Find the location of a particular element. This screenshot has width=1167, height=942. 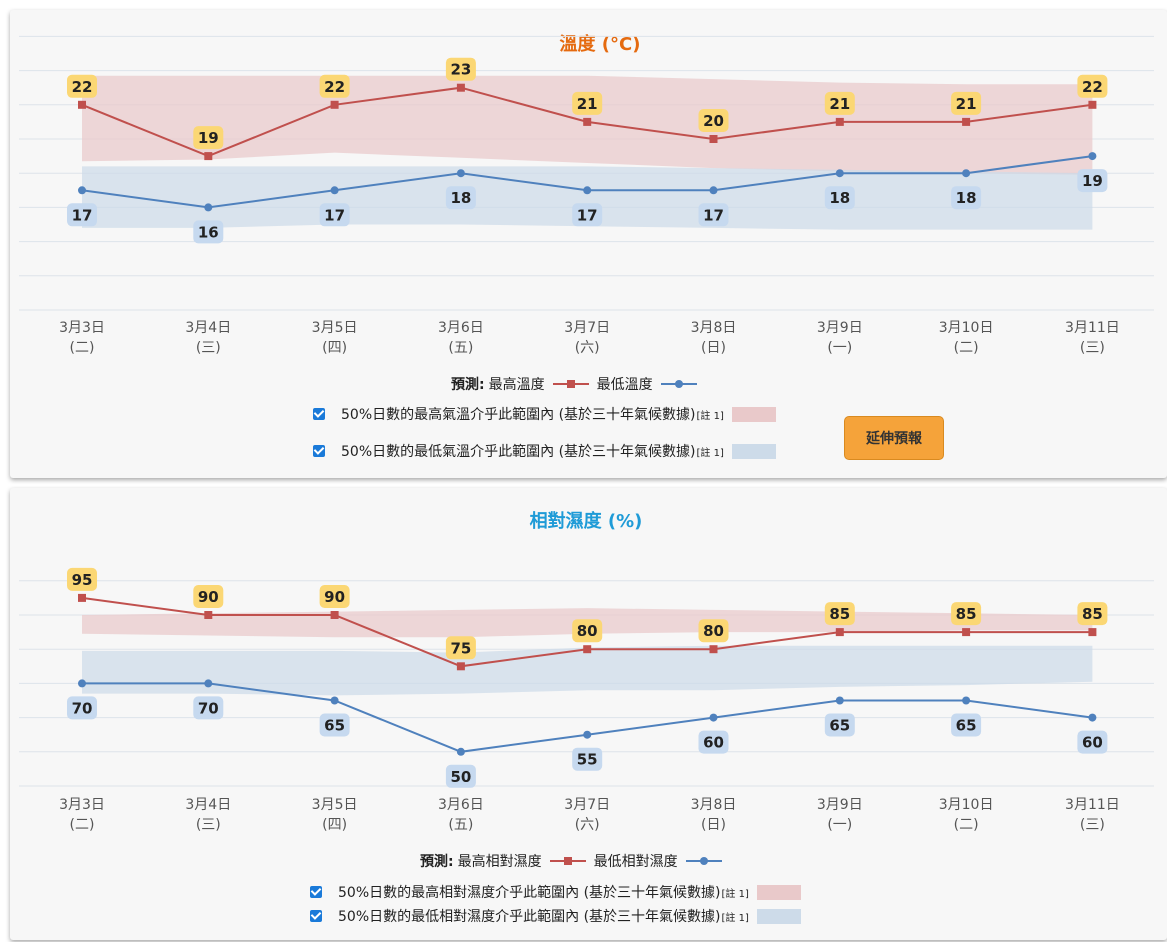

data-label-text: 75 is located at coordinates (460, 648).